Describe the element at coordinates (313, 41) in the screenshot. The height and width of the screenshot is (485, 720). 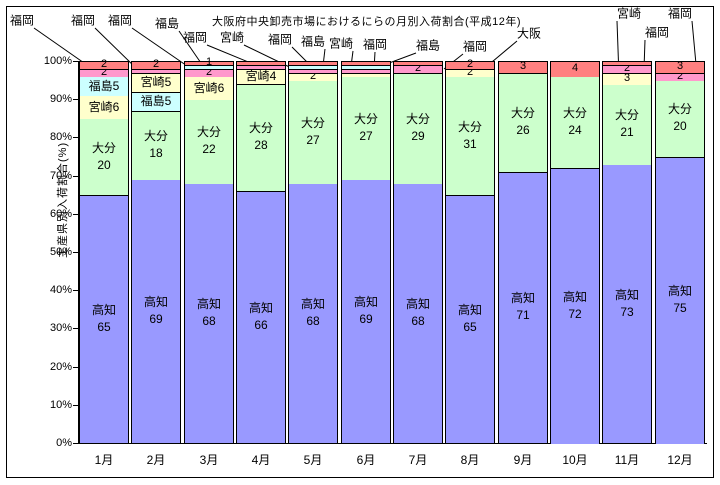
I see `callout-label-福島-7: 福島` at that location.